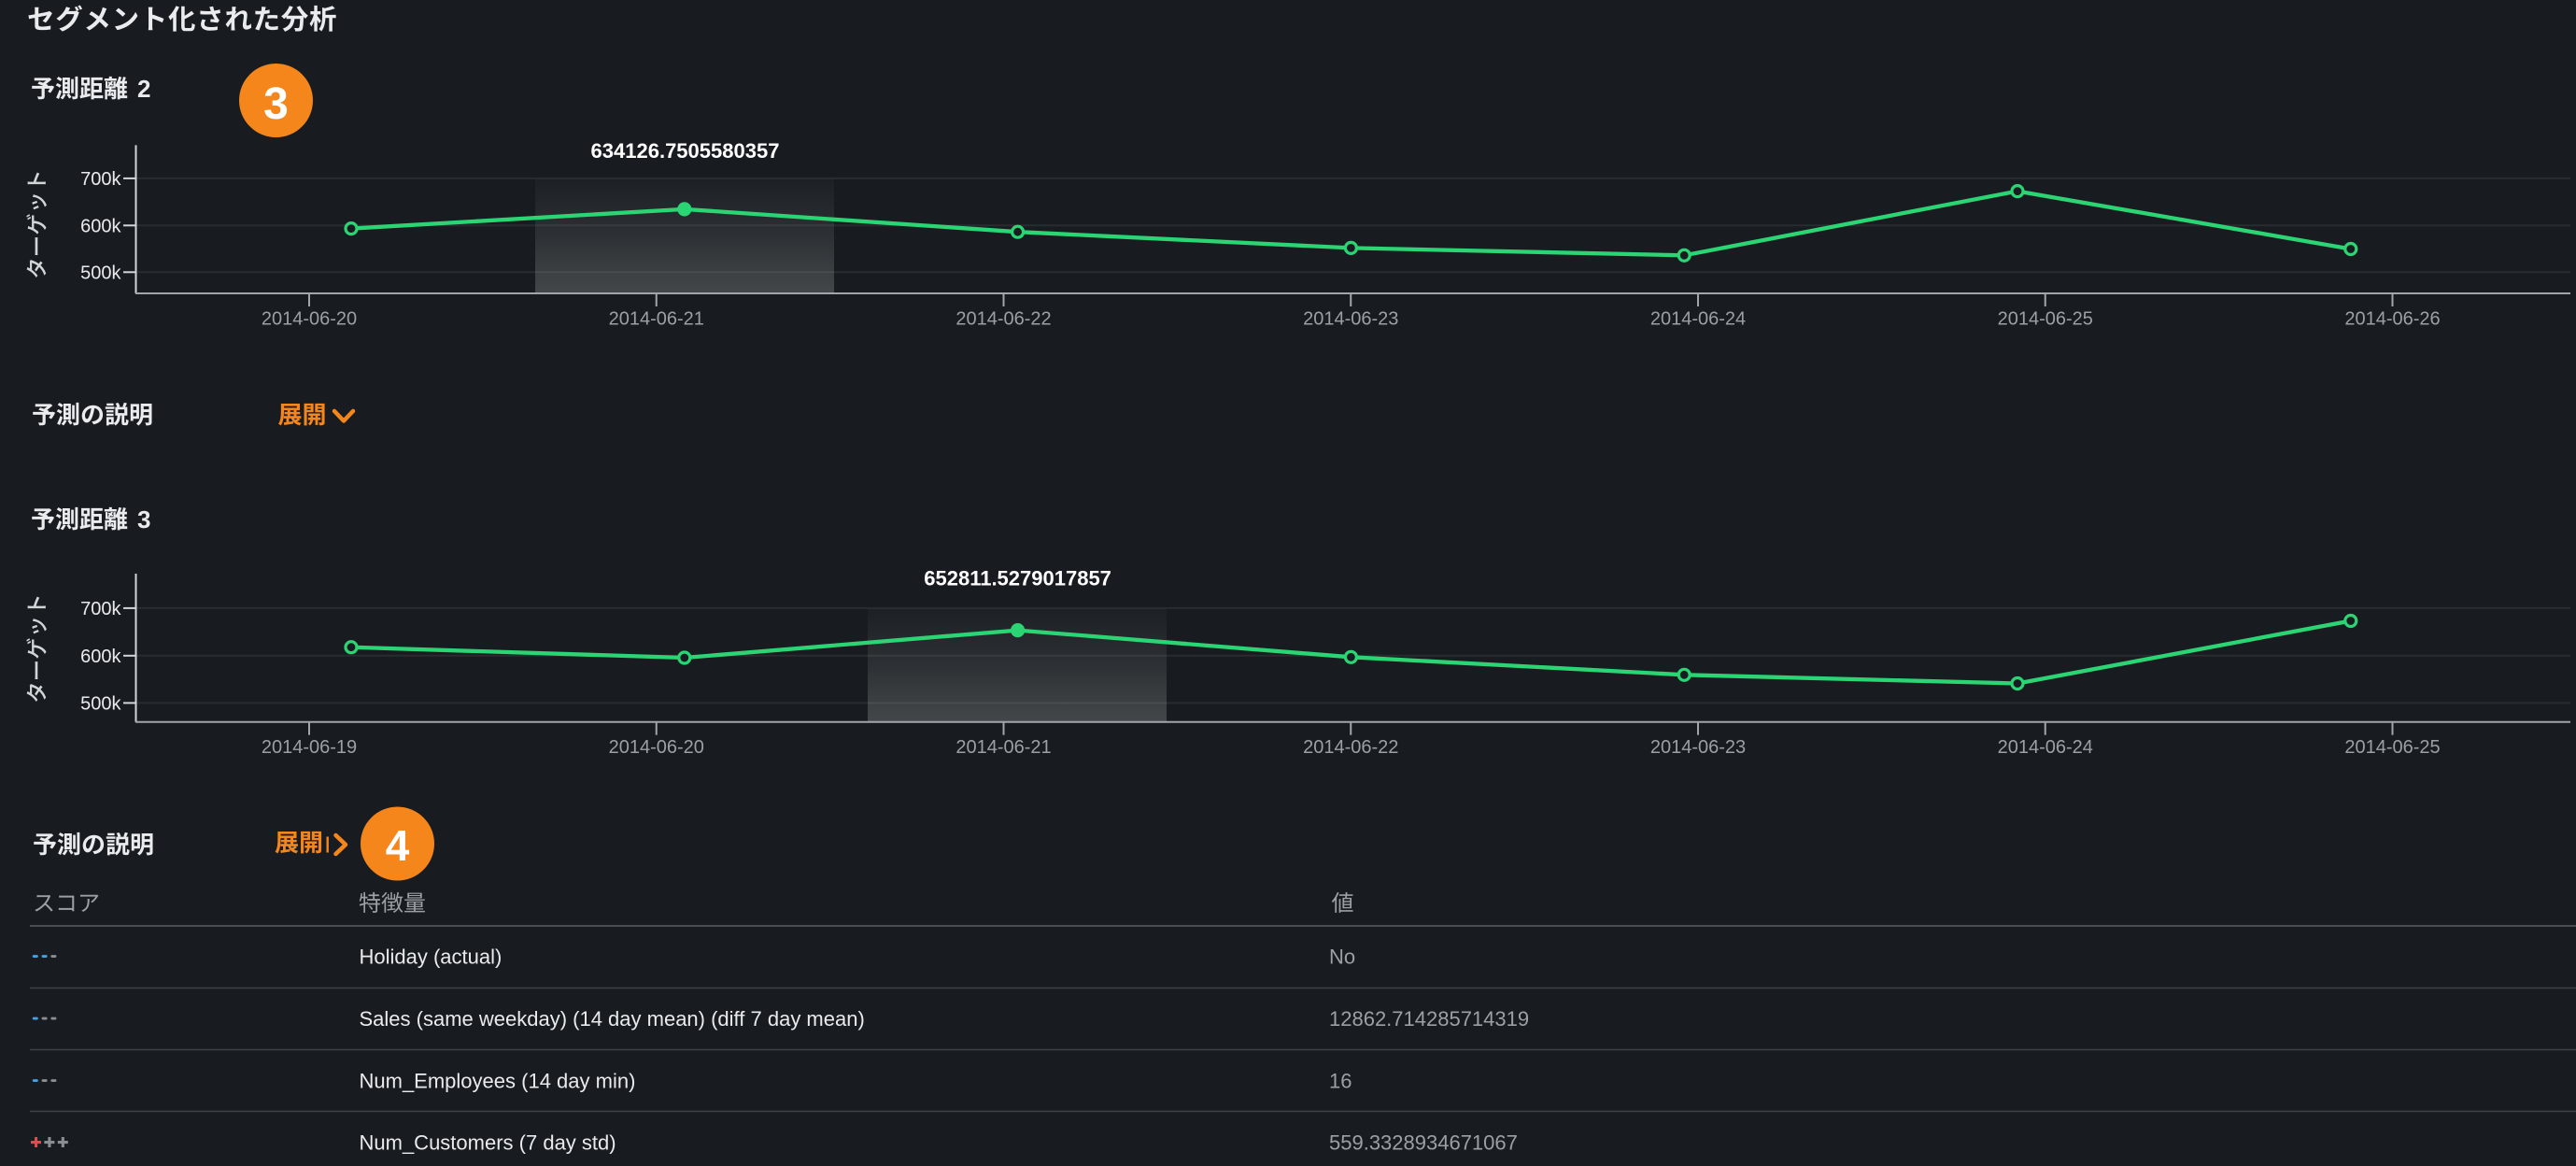 This screenshot has width=2576, height=1166. What do you see at coordinates (498, 1081) in the screenshot?
I see `svg-text: Num_Employees (14 day min)` at bounding box center [498, 1081].